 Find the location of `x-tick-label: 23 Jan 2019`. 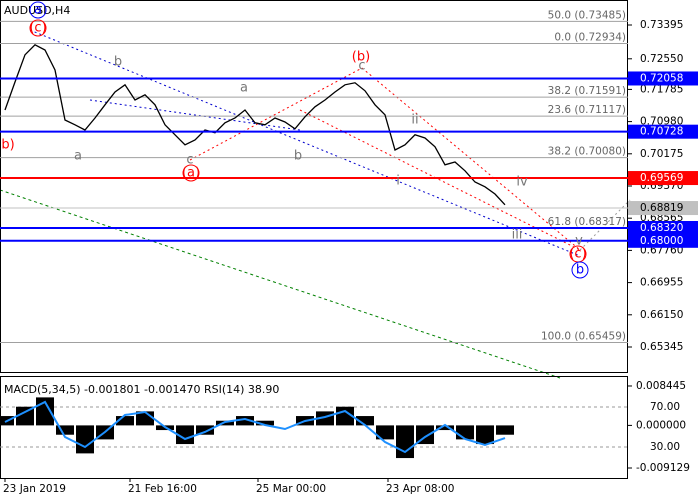

x-tick-label: 23 Jan 2019 is located at coordinates (34, 489).